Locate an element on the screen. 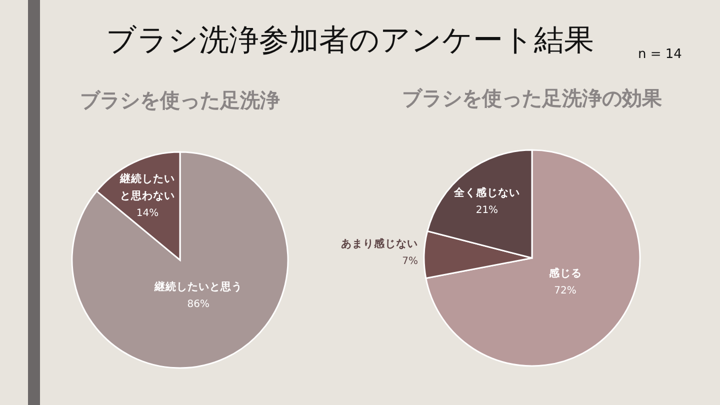  data-label: 72% is located at coordinates (565, 291).